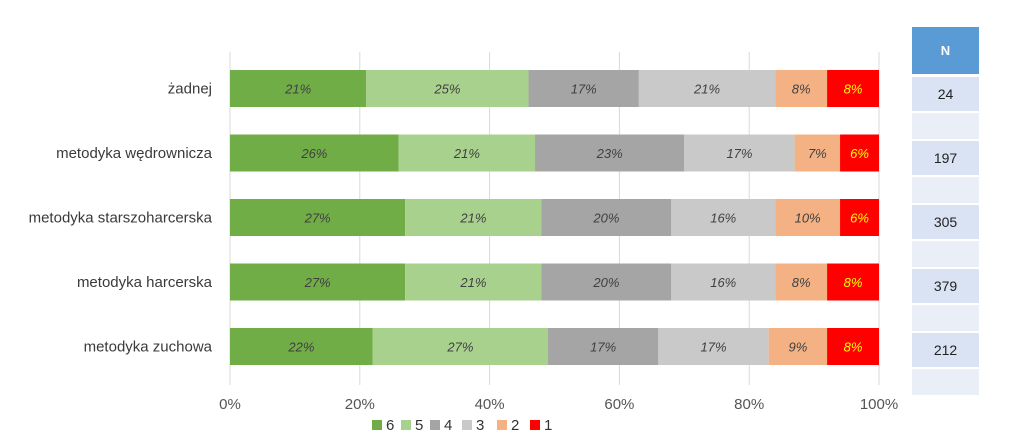 The image size is (1023, 444). What do you see at coordinates (134, 153) in the screenshot?
I see `category-label: metodyka wędrownicza` at bounding box center [134, 153].